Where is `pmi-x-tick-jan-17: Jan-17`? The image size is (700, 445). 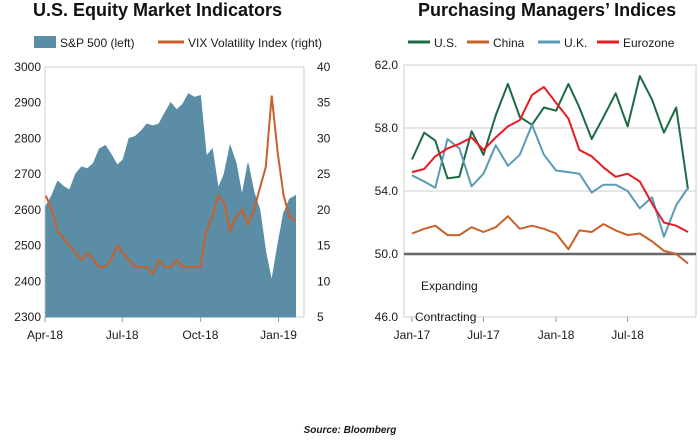
pmi-x-tick-jan-17: Jan-17 is located at coordinates (412, 335).